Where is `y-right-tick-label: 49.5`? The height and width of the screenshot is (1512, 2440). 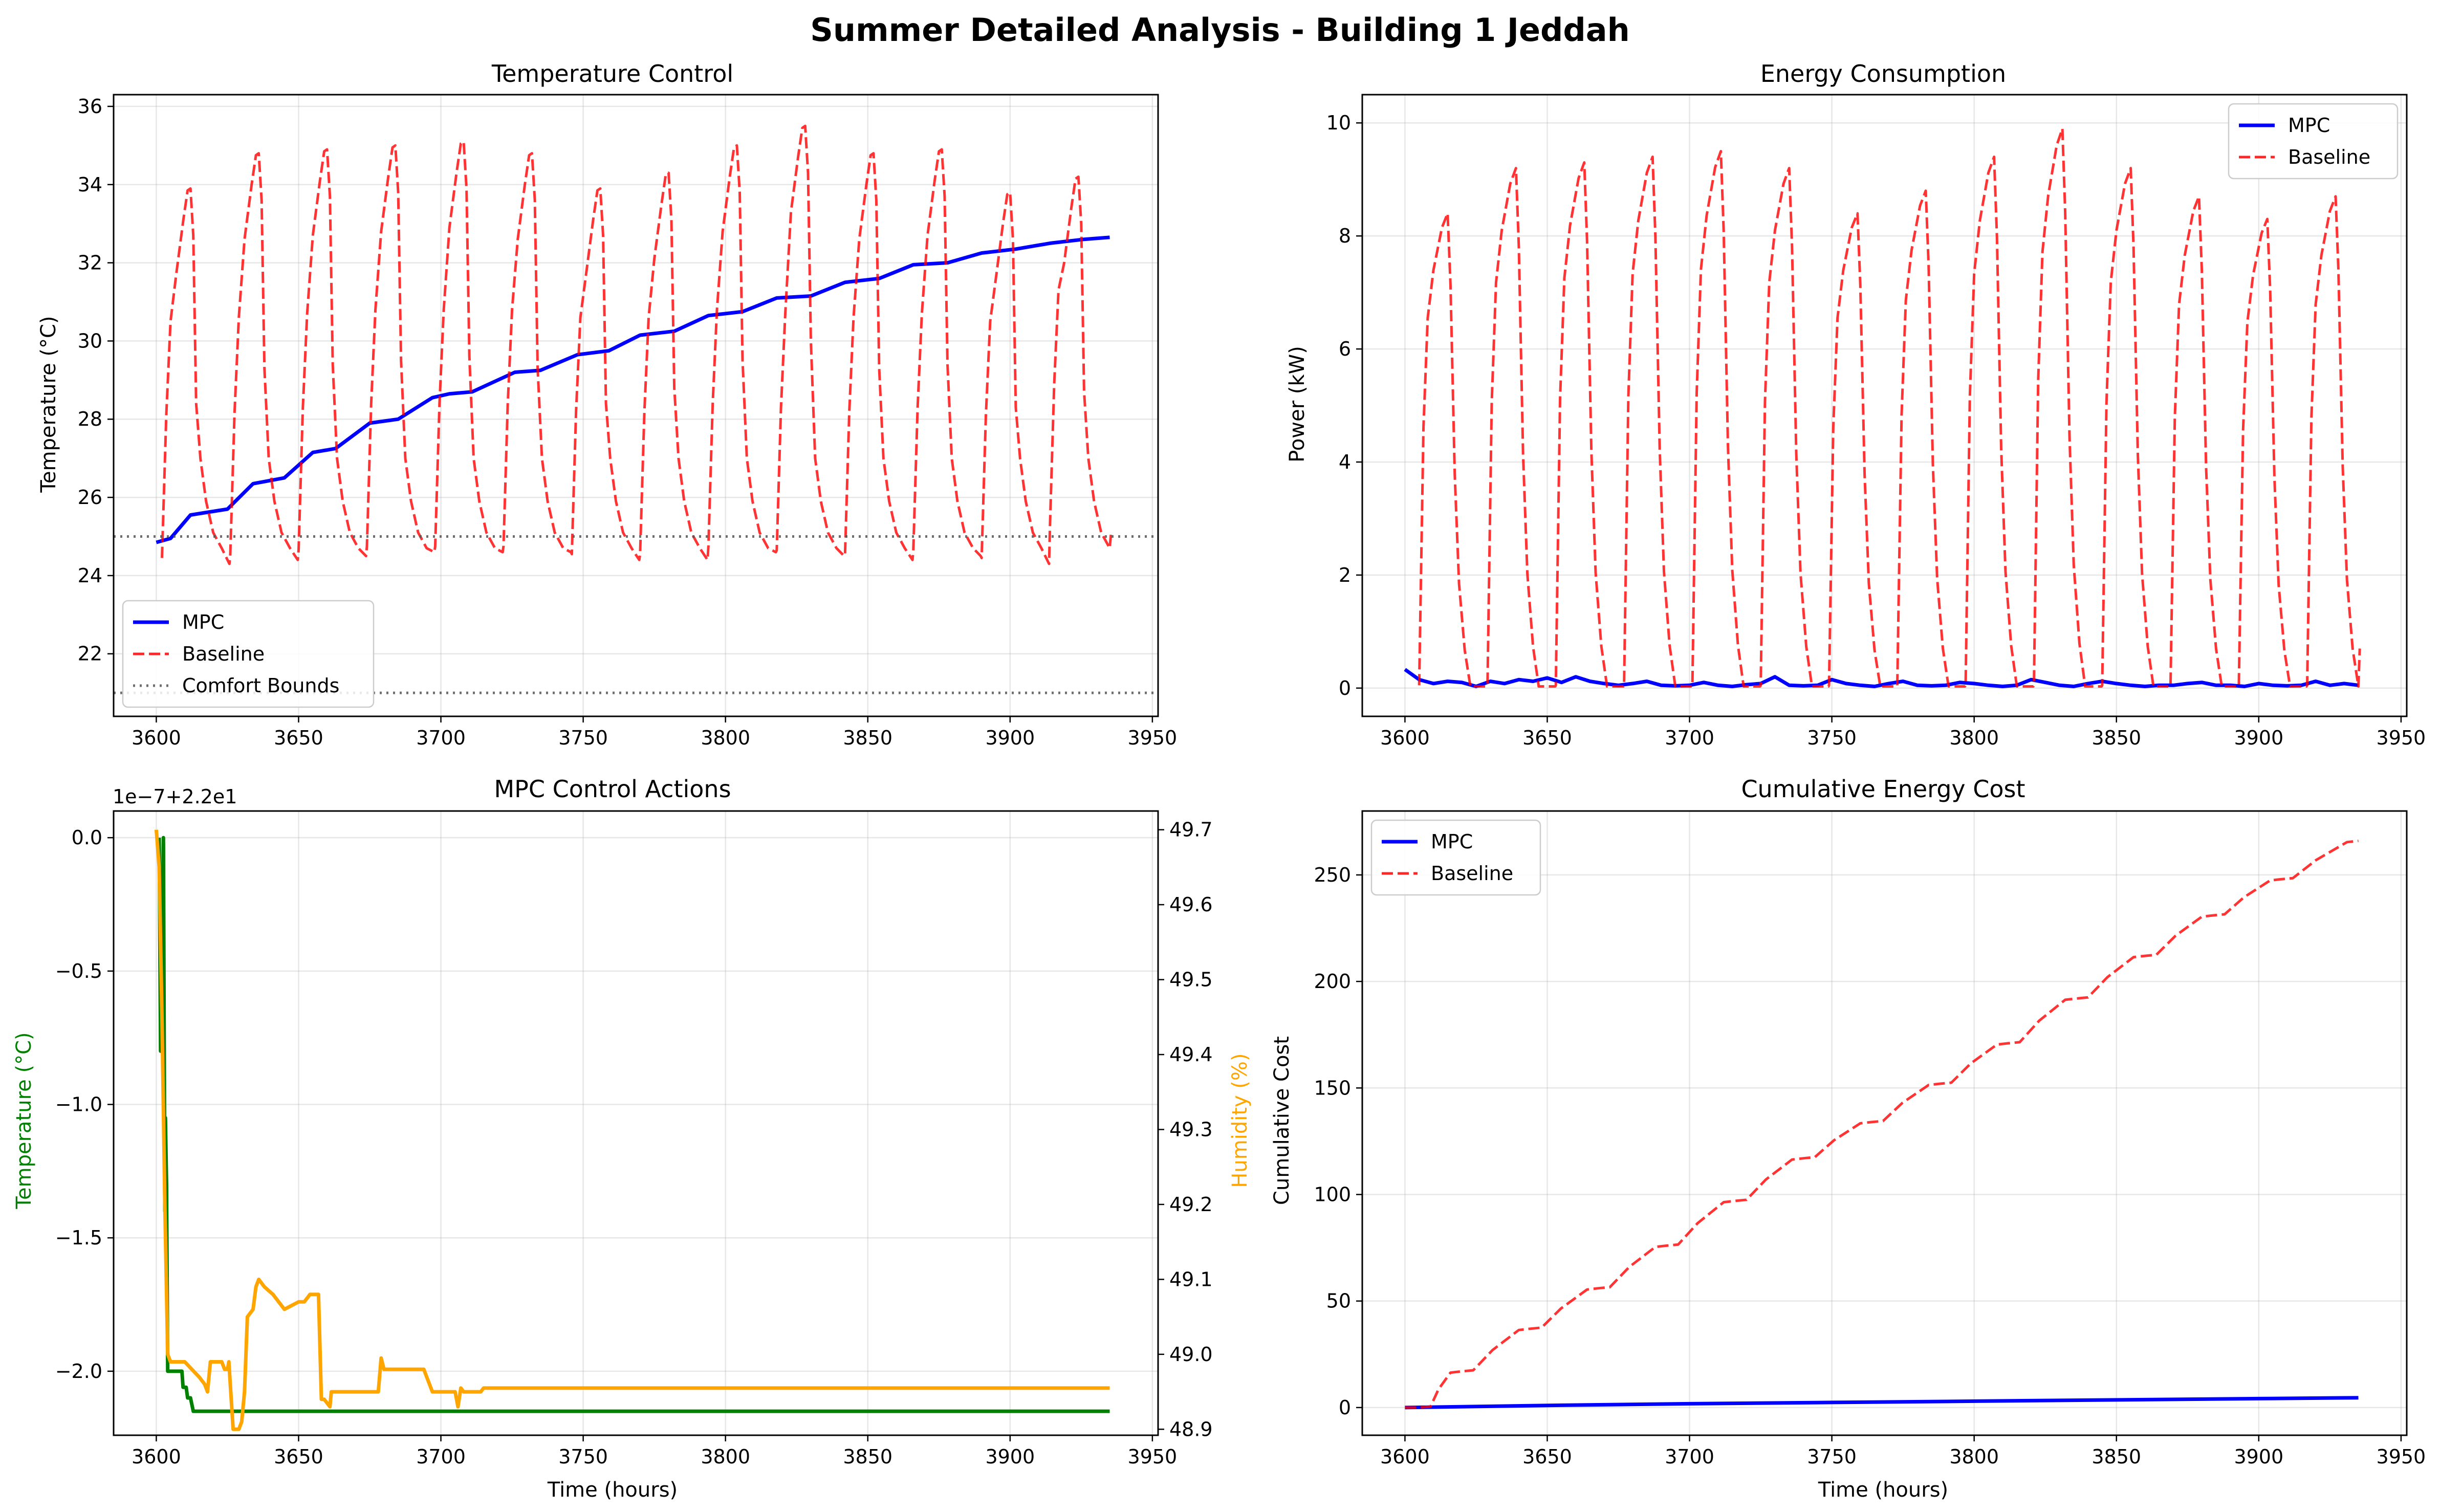 y-right-tick-label: 49.5 is located at coordinates (1191, 980).